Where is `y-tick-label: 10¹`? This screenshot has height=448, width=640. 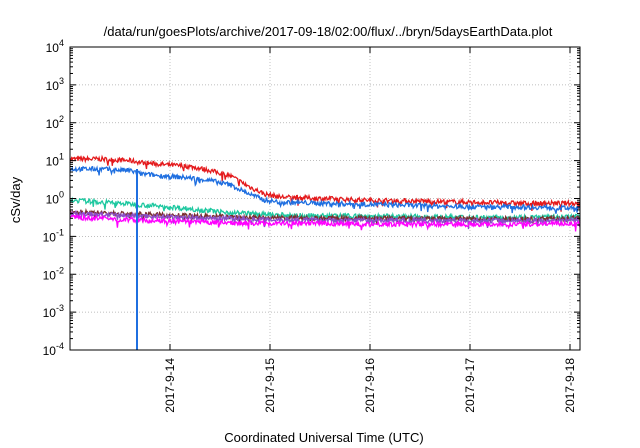
y-tick-label: 10¹ is located at coordinates (55, 160).